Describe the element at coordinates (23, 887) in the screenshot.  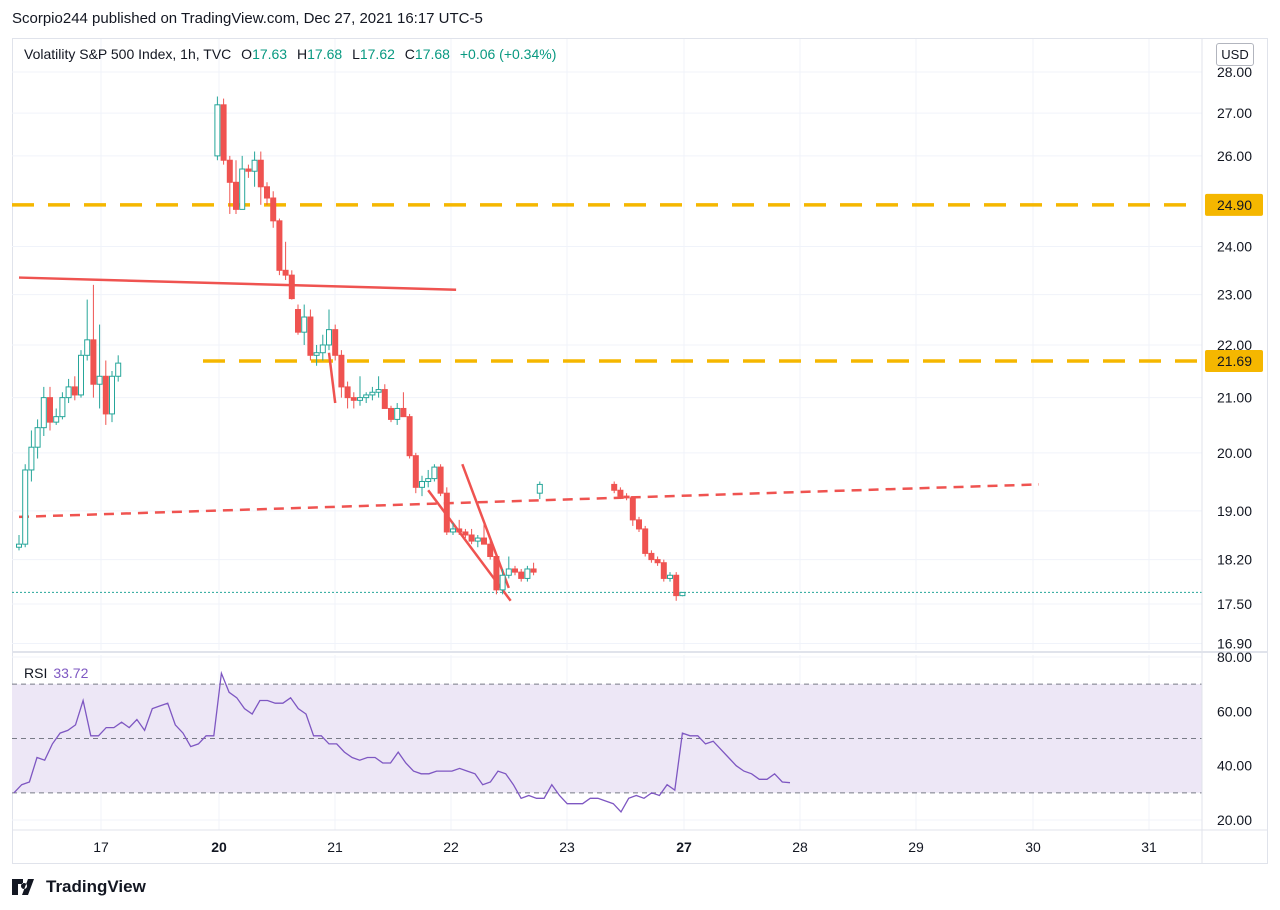
I see `tradingview-logo-icon` at that location.